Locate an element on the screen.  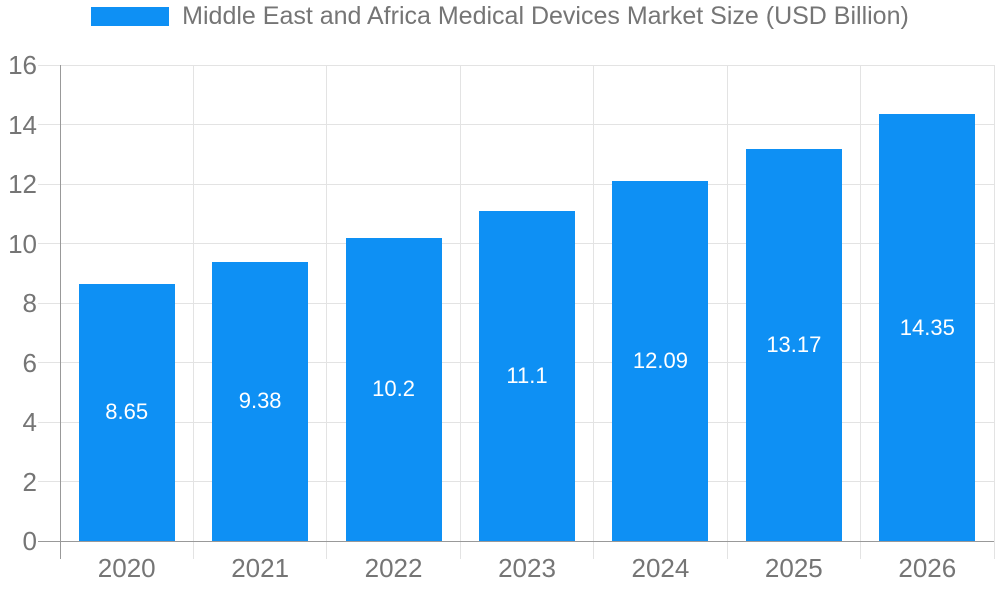
bar-value-label: 13.17 is located at coordinates (794, 345).